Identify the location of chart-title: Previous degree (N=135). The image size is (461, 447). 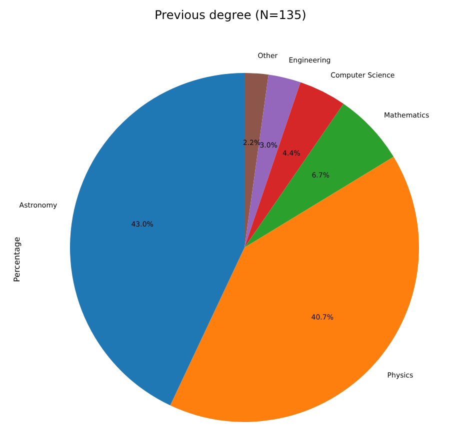
(231, 15).